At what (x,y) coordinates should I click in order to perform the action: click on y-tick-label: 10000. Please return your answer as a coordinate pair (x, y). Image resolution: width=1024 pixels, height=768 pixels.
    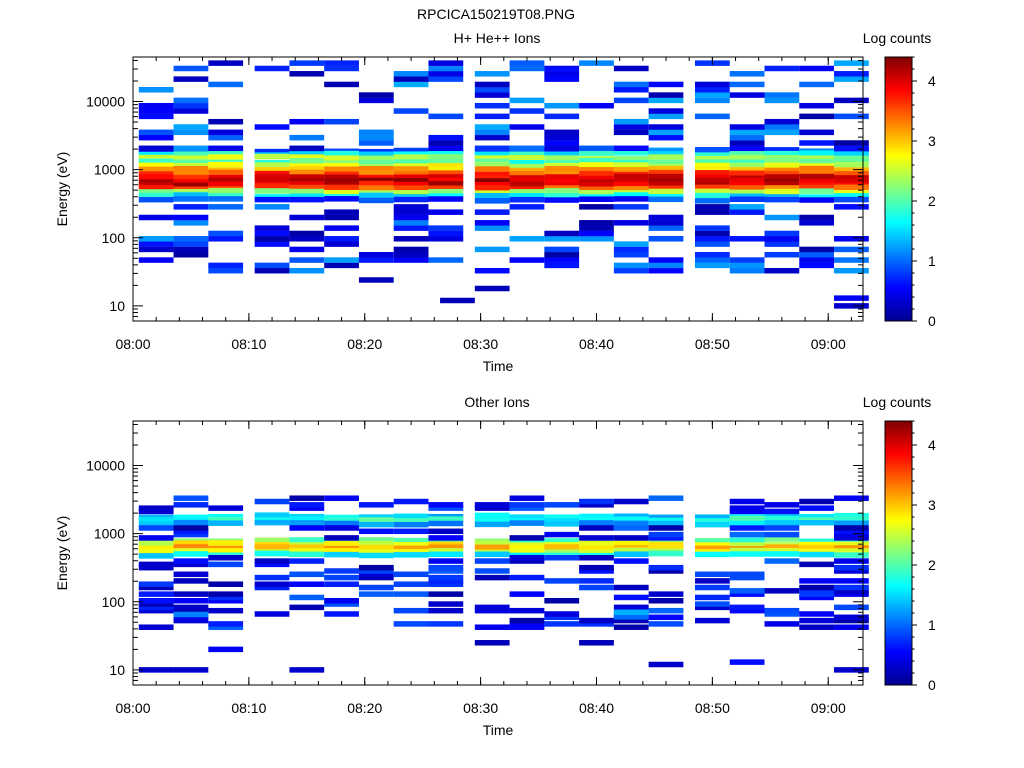
    Looking at the image, I should click on (105, 466).